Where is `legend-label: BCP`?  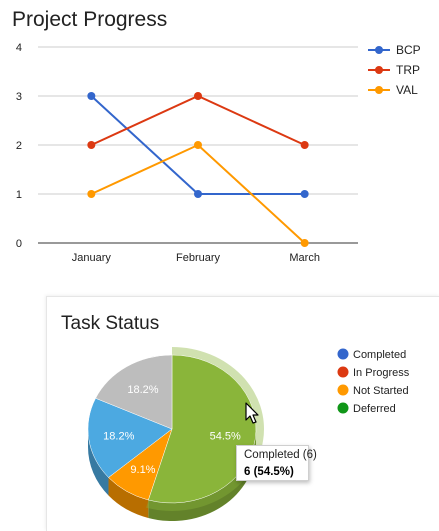 legend-label: BCP is located at coordinates (408, 50).